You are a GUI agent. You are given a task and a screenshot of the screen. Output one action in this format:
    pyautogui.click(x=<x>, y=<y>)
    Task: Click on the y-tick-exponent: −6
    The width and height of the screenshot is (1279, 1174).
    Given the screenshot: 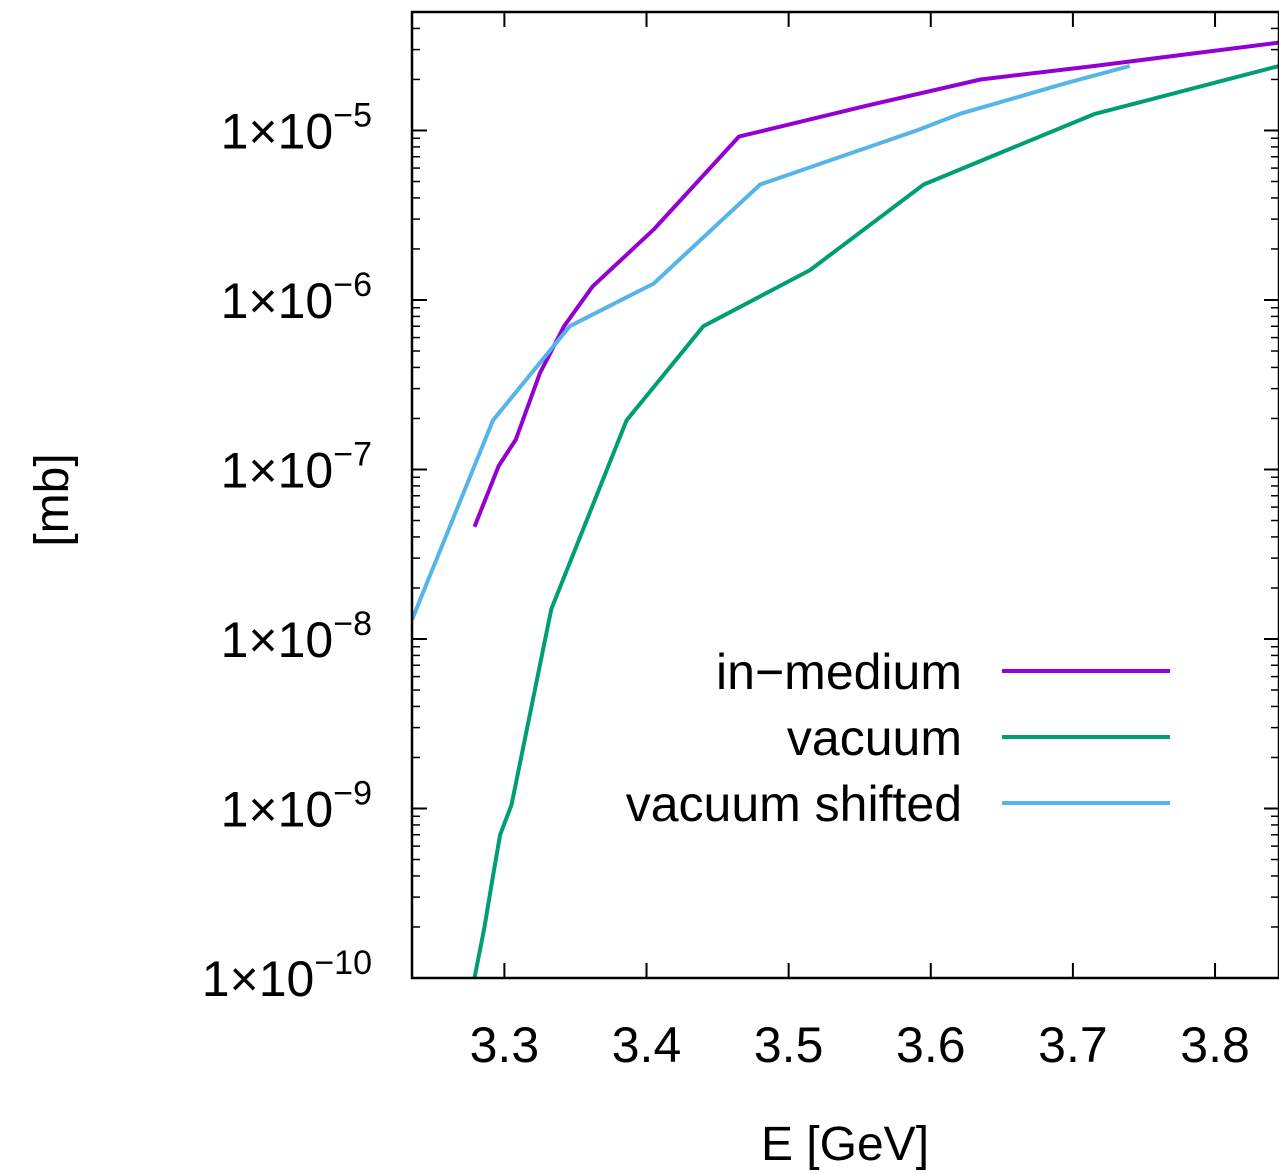 What is the action you would take?
    pyautogui.click(x=352, y=285)
    